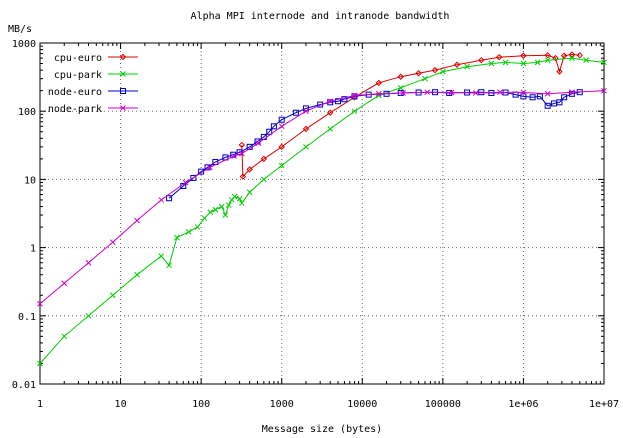 The height and width of the screenshot is (438, 623). I want to click on x-tick-label: 1000, so click(282, 404).